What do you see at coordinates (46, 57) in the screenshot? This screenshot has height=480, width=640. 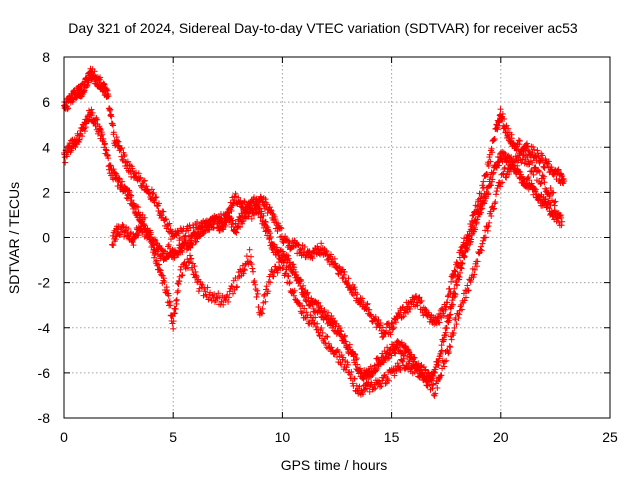 I see `y-tick-label: 8` at bounding box center [46, 57].